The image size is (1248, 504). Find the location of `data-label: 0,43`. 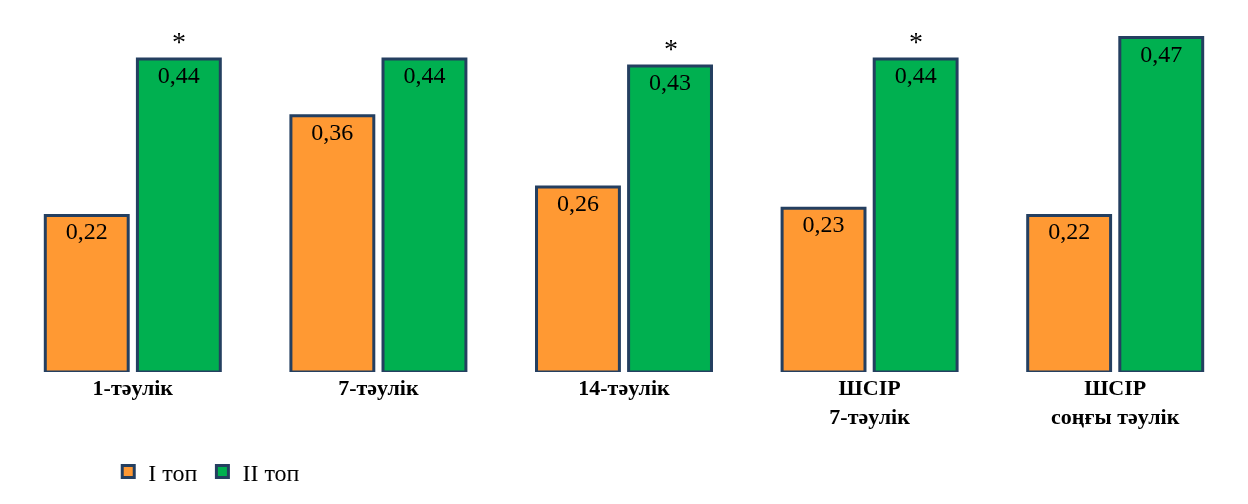

data-label: 0,43 is located at coordinates (670, 82).